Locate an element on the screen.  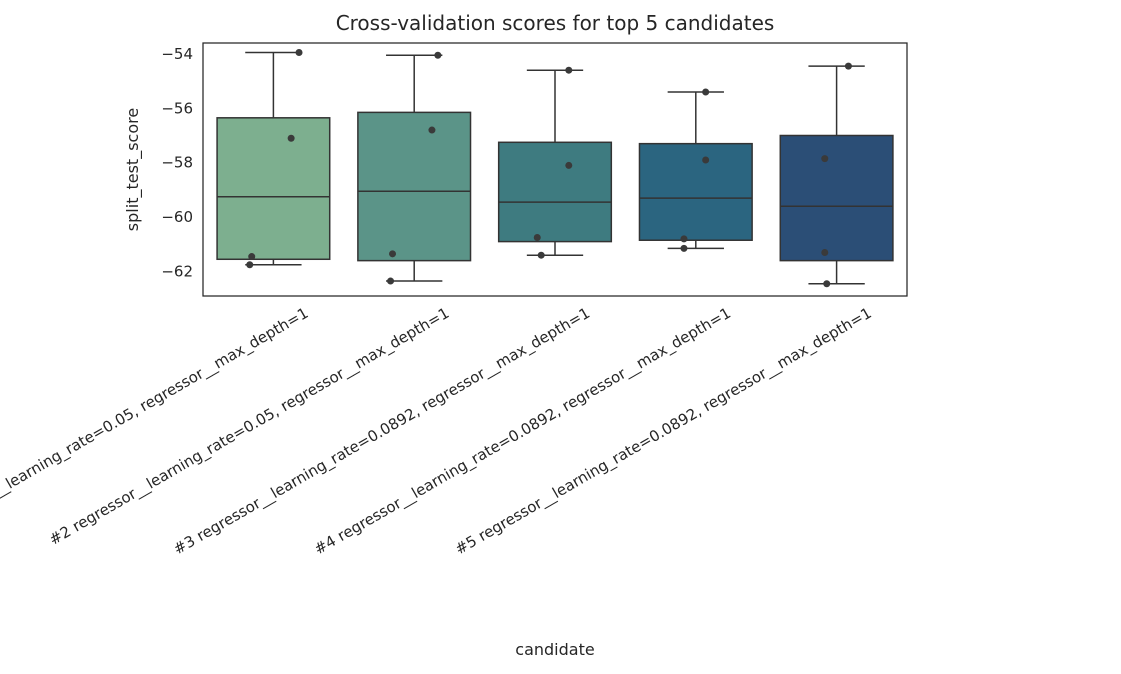
y-tick-label: −62 is located at coordinates (177, 272).